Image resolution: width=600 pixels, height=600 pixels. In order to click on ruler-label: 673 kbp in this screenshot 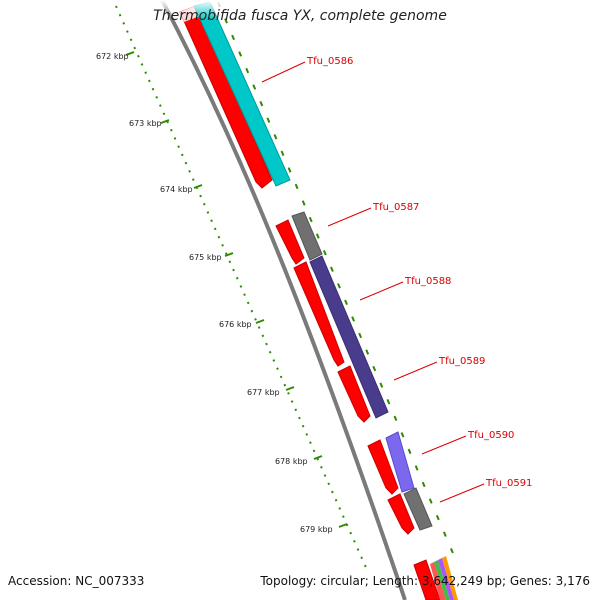, I will do `click(145, 123)`.